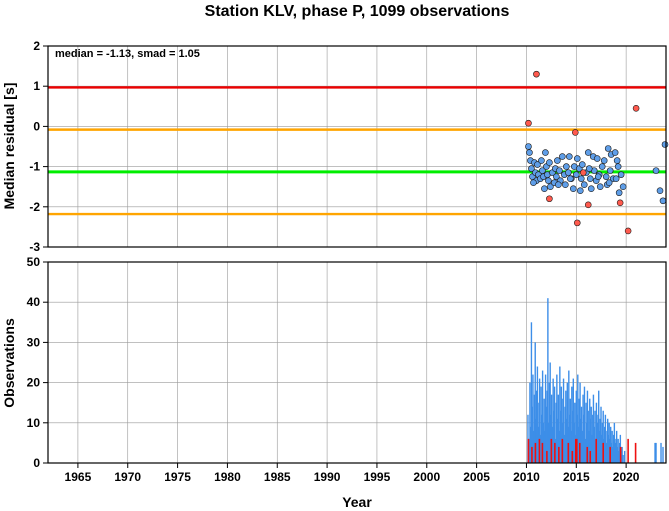  Describe the element at coordinates (526, 477) in the screenshot. I see `x-tick-label: 2010` at that location.